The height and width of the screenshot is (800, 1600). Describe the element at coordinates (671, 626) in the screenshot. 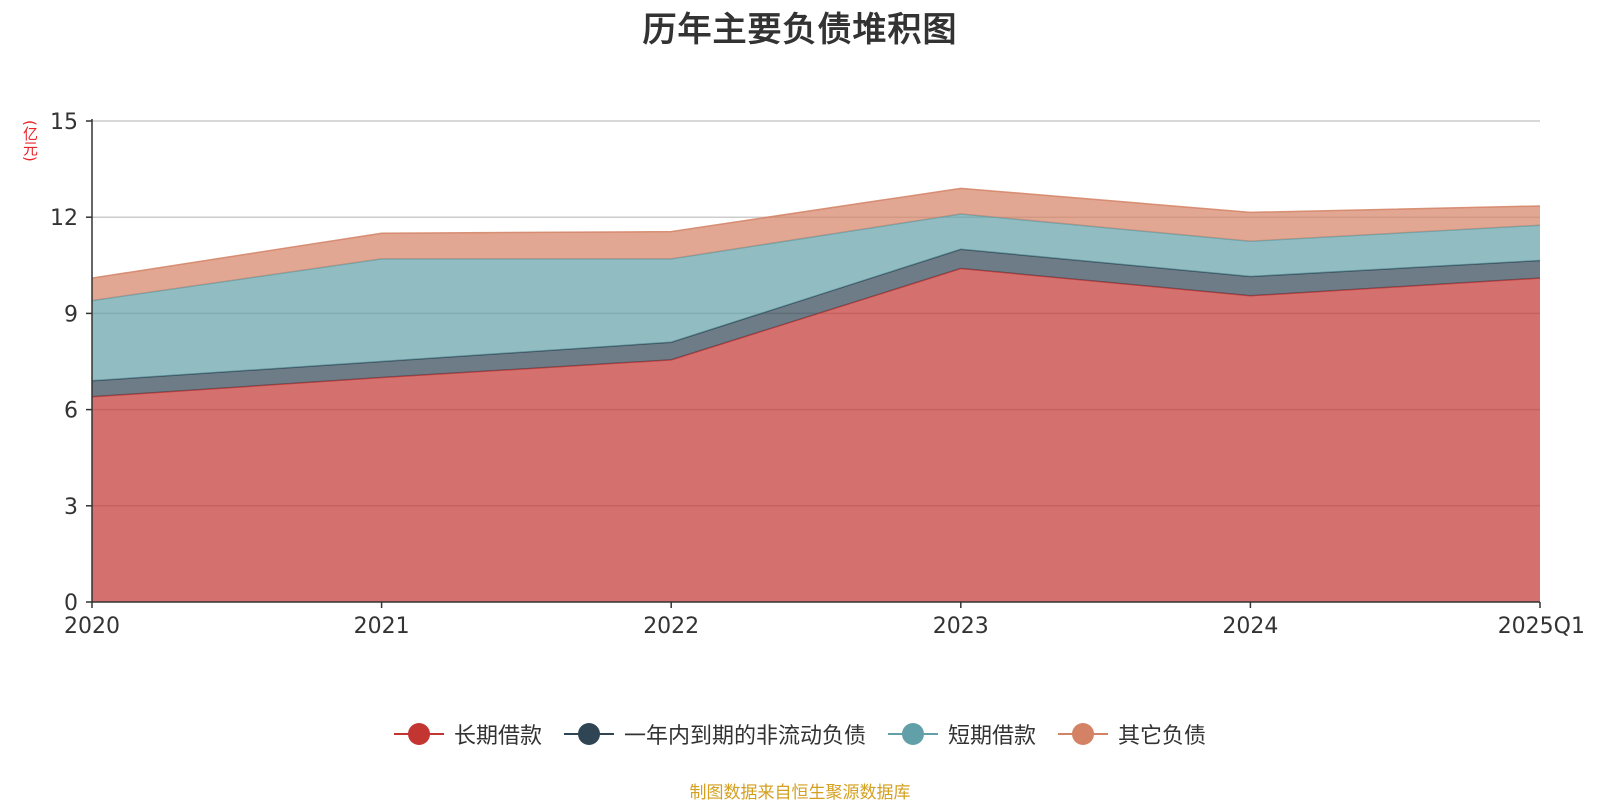

I see `x-tick-label: 2022` at that location.